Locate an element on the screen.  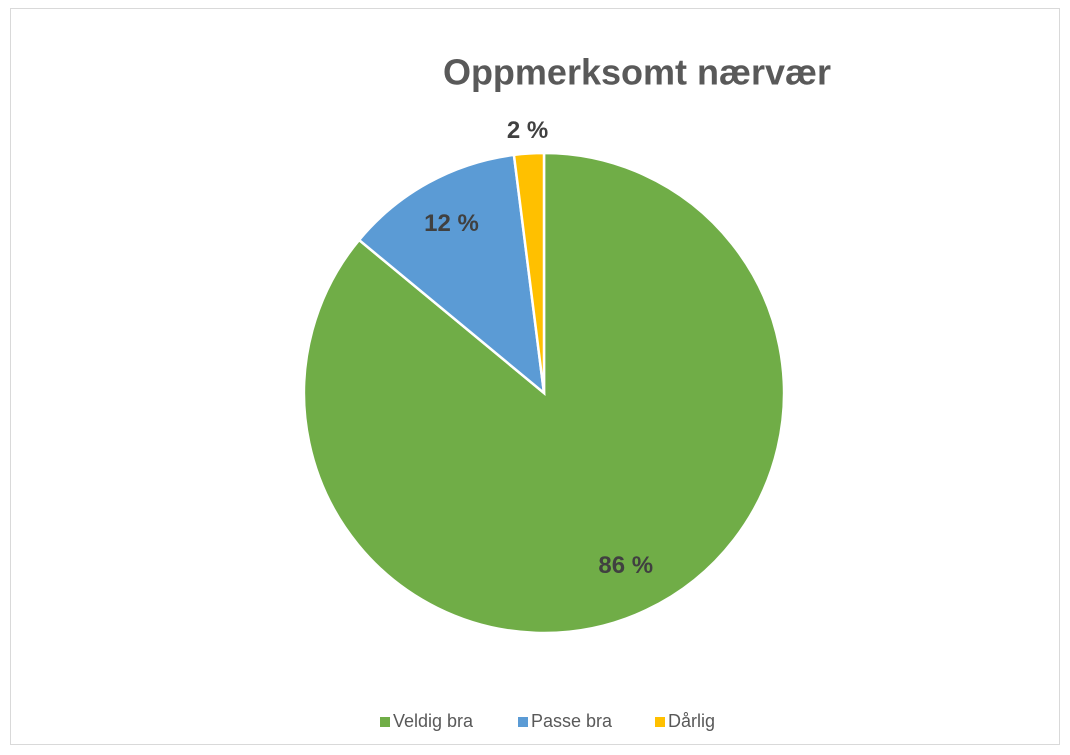
data-label: 12 % is located at coordinates (451, 223).